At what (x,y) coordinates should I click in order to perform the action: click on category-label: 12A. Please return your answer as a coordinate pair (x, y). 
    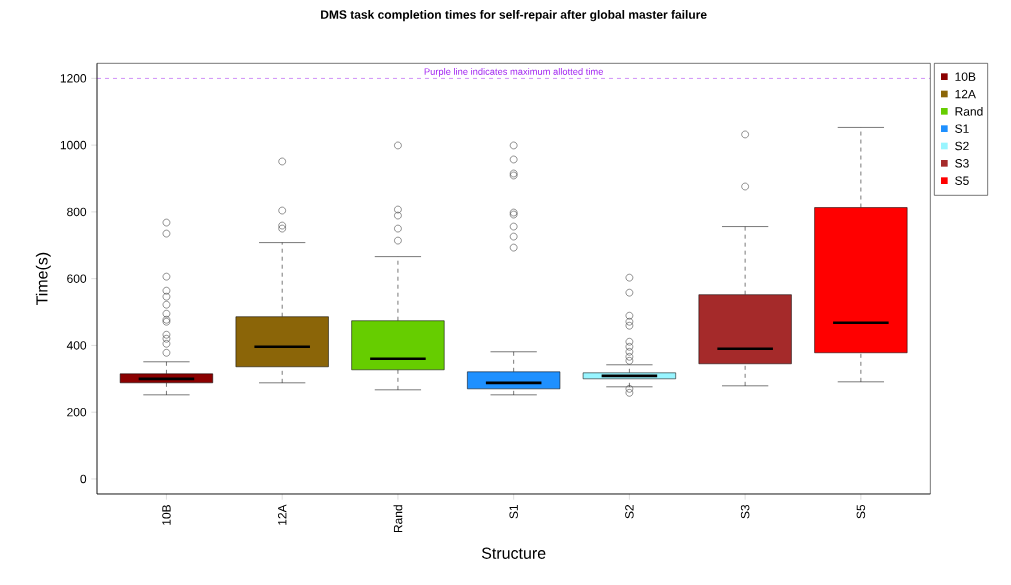
    Looking at the image, I should click on (965, 94).